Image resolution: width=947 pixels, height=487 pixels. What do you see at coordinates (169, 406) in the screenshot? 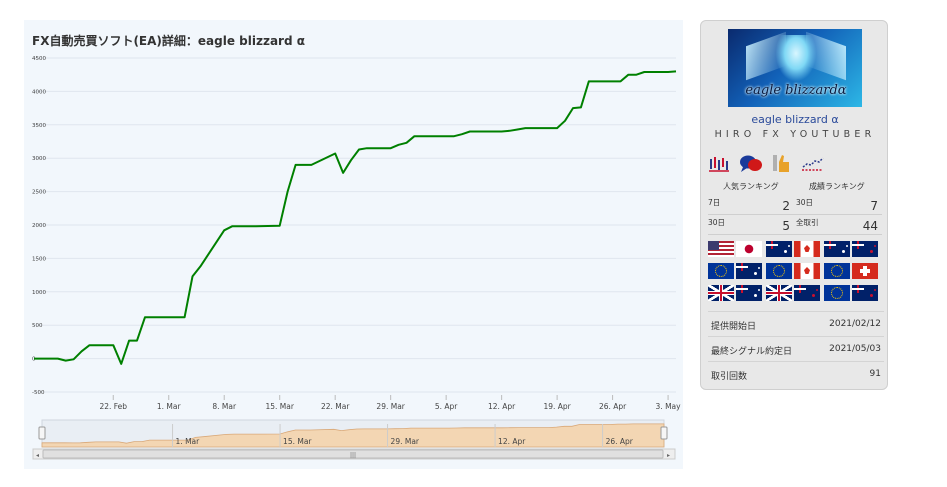
I see `x-tick-label: 1. Mar` at bounding box center [169, 406].